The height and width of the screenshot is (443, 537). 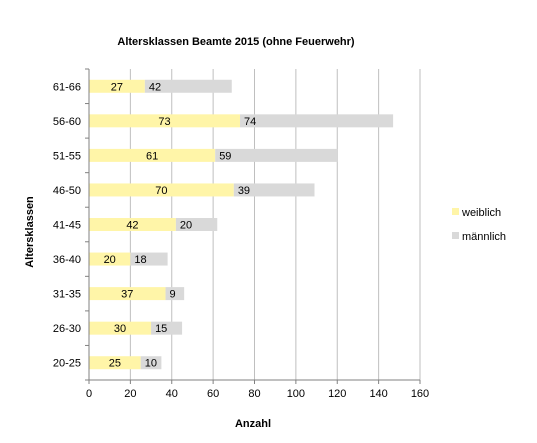 What do you see at coordinates (130, 394) in the screenshot?
I see `x-tick-label: 20` at bounding box center [130, 394].